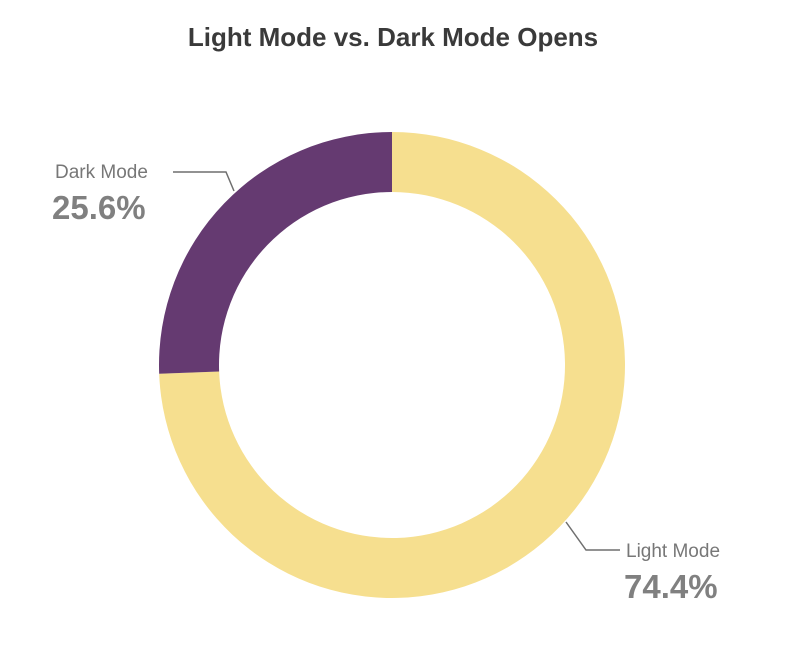 Image resolution: width=786 pixels, height=651 pixels. Describe the element at coordinates (642, 563) in the screenshot. I see `callout-light-mode: Light Mode 74.4%` at that location.